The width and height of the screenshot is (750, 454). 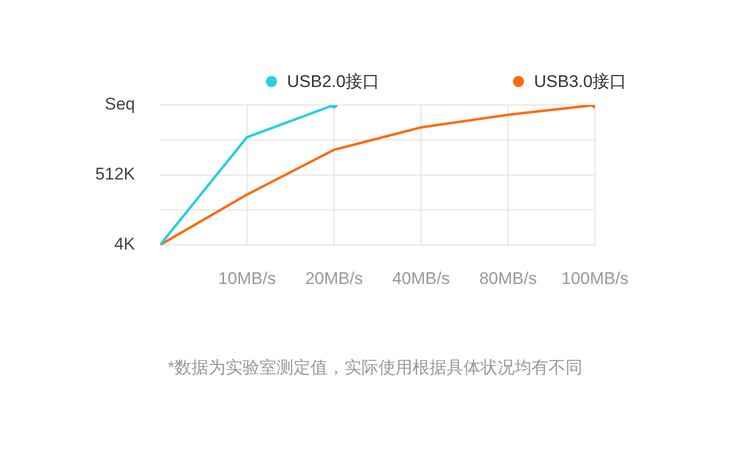 What do you see at coordinates (334, 278) in the screenshot?
I see `x-tick-label: 20MB/s` at bounding box center [334, 278].